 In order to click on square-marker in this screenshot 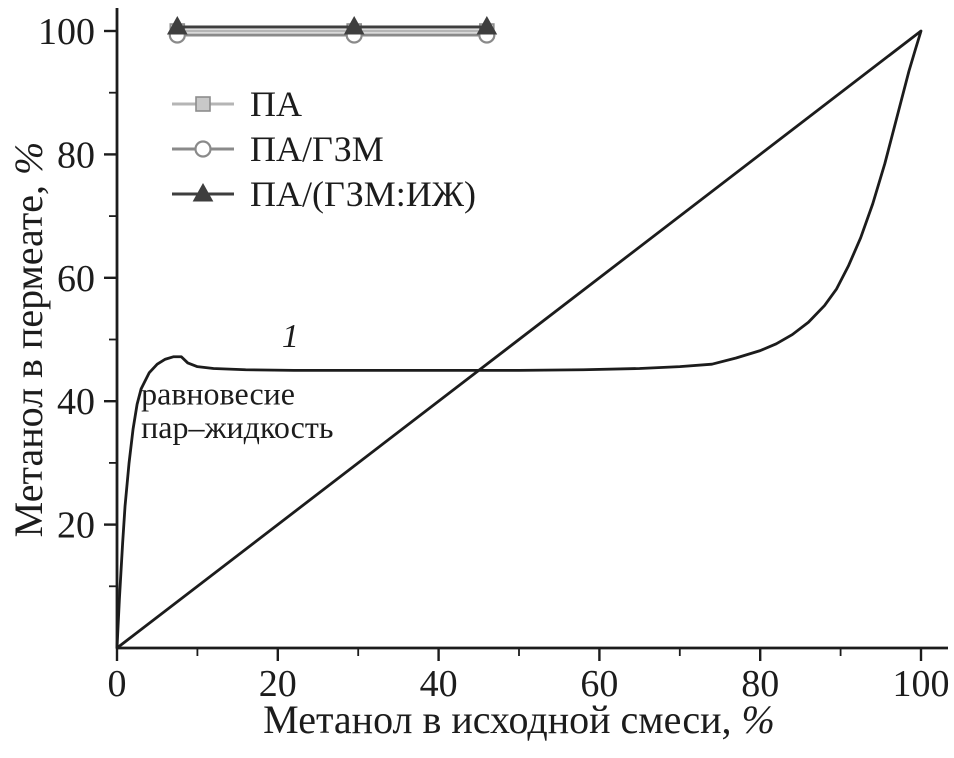, I will do `click(203, 104)`.